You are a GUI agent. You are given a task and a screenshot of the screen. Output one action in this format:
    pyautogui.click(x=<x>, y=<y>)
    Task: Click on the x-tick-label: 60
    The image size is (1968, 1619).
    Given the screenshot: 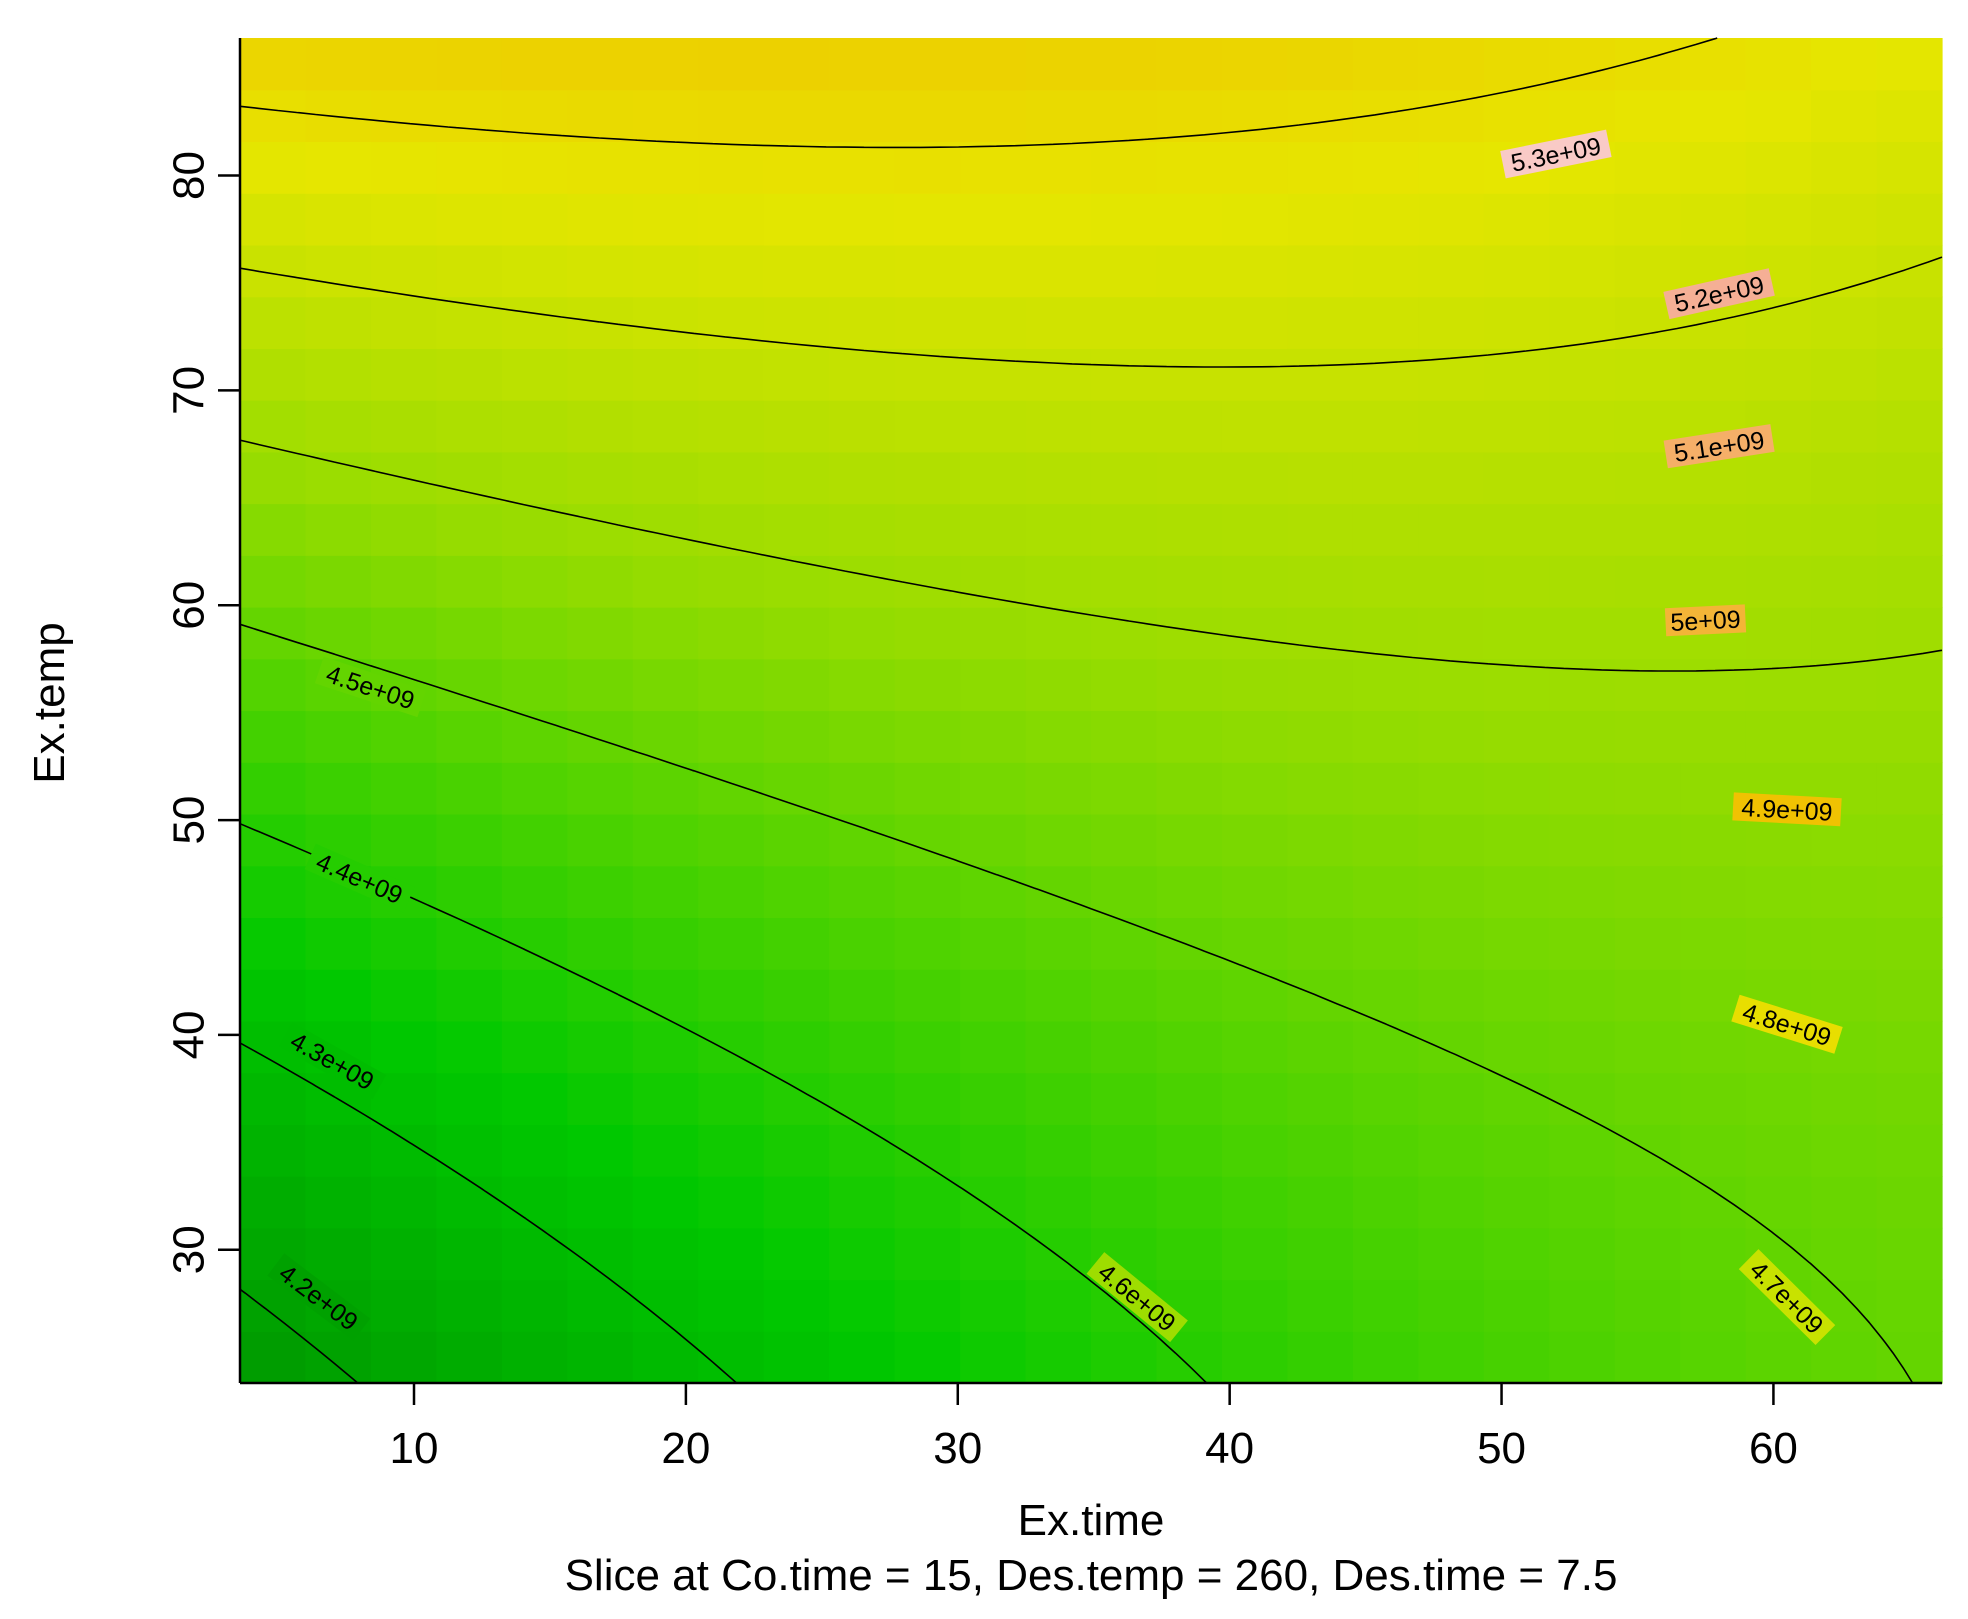 What is the action you would take?
    pyautogui.click(x=1773, y=1448)
    